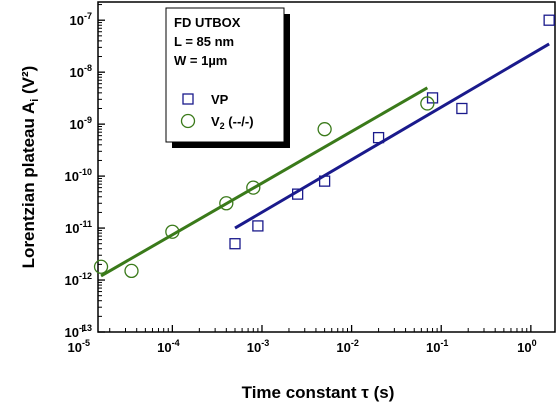 This screenshot has height=405, width=558. I want to click on x-tick-label: 10⁰, so click(526, 346).